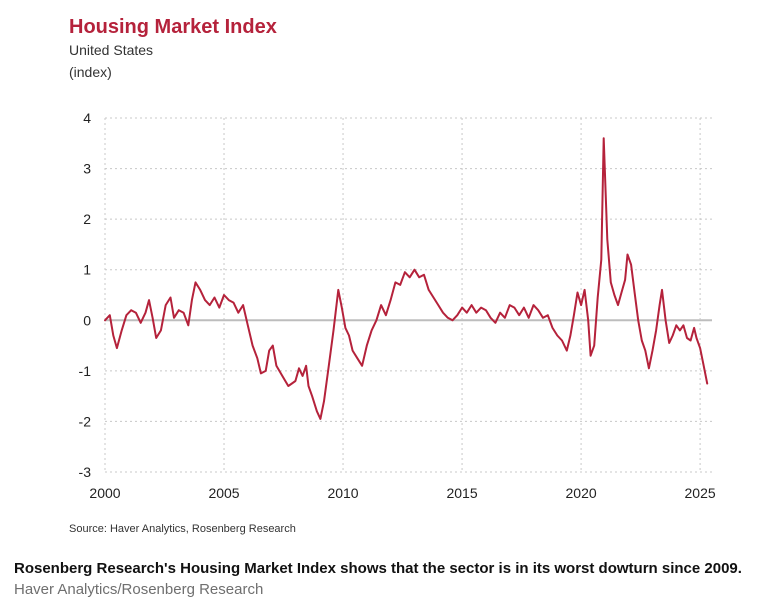  What do you see at coordinates (90, 72) in the screenshot?
I see `chart-unit-label: (index)` at bounding box center [90, 72].